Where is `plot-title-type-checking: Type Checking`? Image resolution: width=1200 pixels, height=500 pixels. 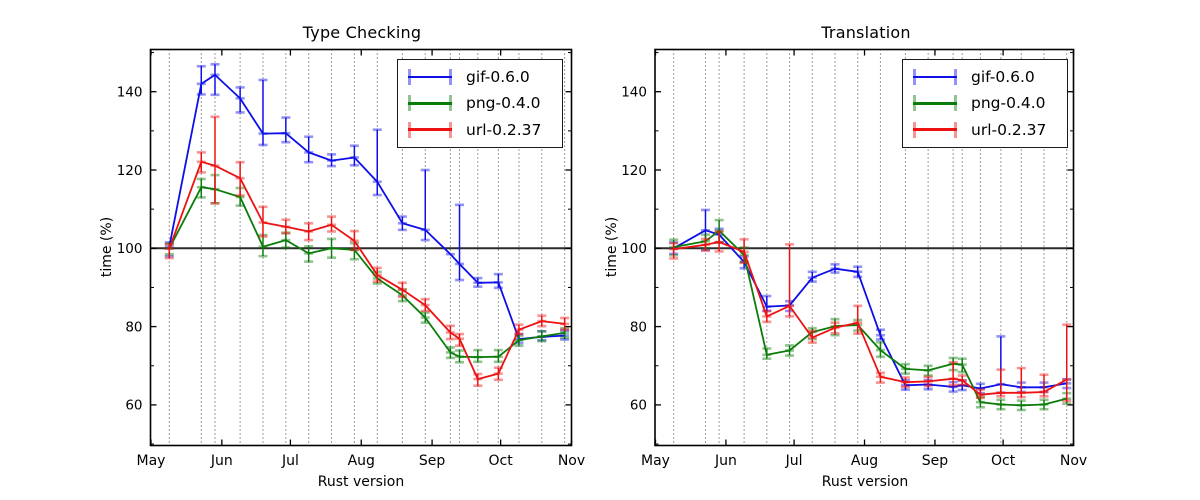
plot-title-type-checking: Type Checking is located at coordinates (362, 32).